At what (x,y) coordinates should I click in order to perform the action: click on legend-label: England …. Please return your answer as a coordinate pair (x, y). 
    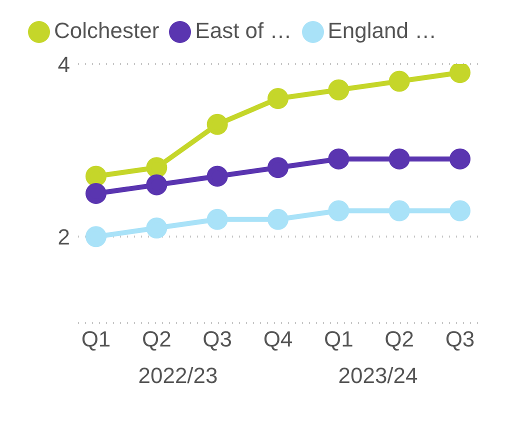
    Looking at the image, I should click on (382, 30).